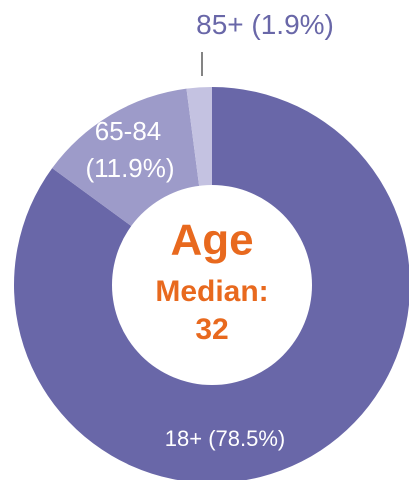 This screenshot has width=409, height=480. I want to click on slice-label: 18+ (78.5%), so click(225, 438).